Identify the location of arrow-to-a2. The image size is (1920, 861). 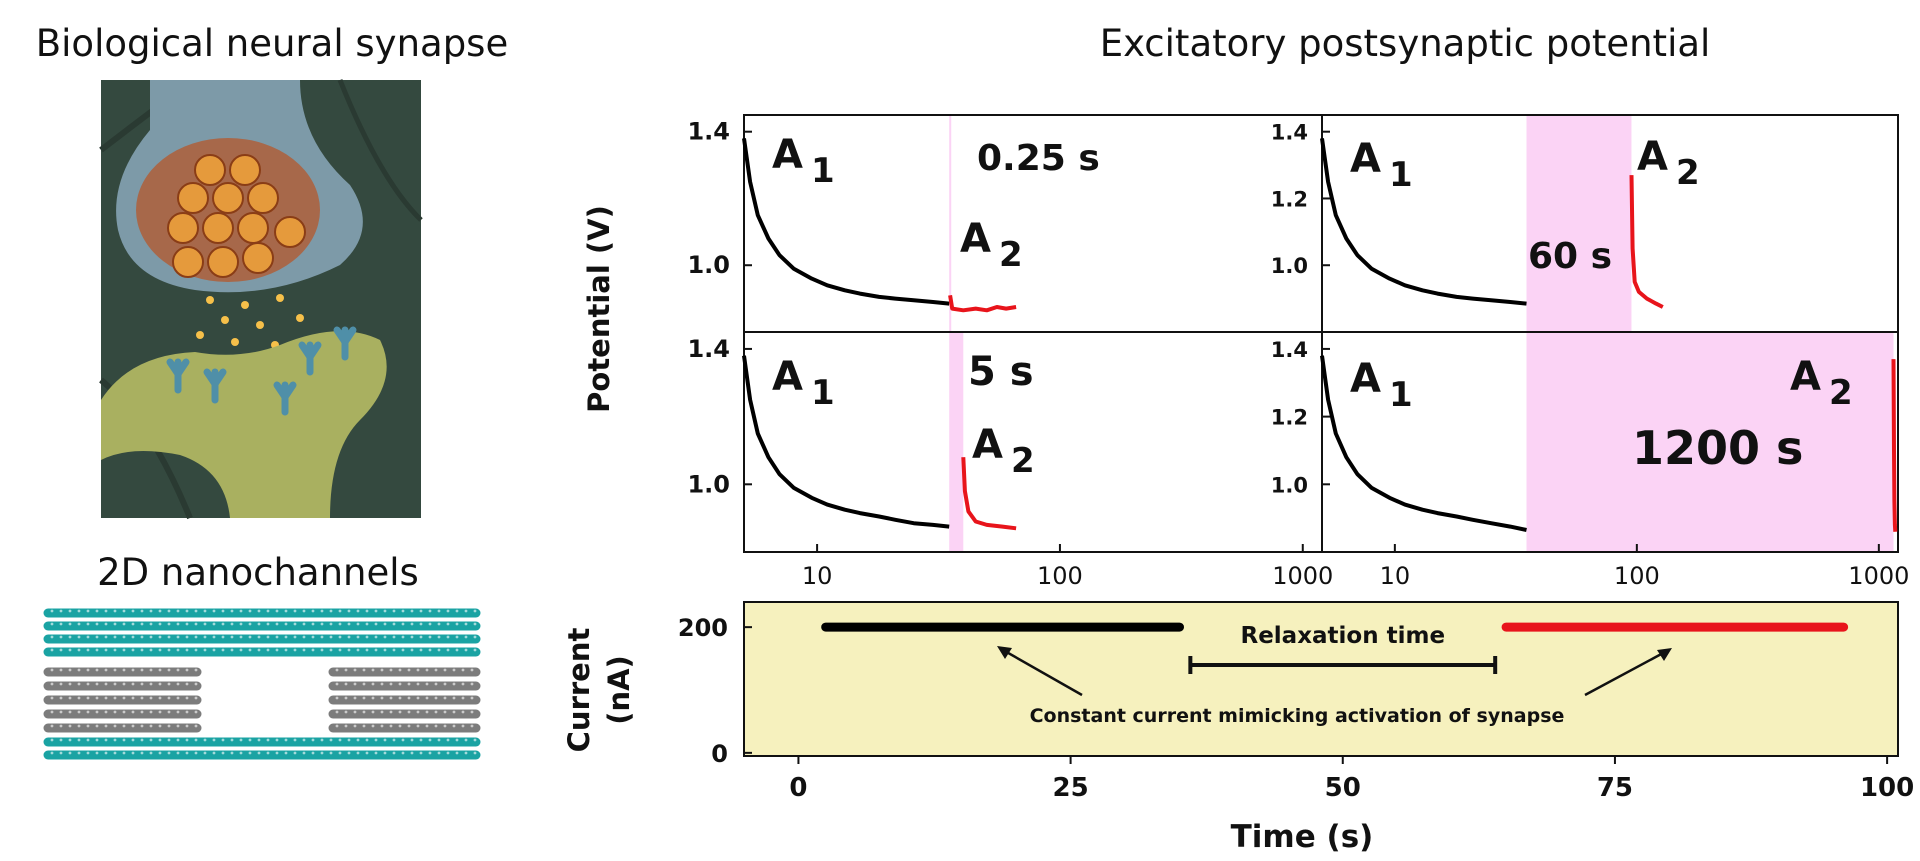
(1625, 673).